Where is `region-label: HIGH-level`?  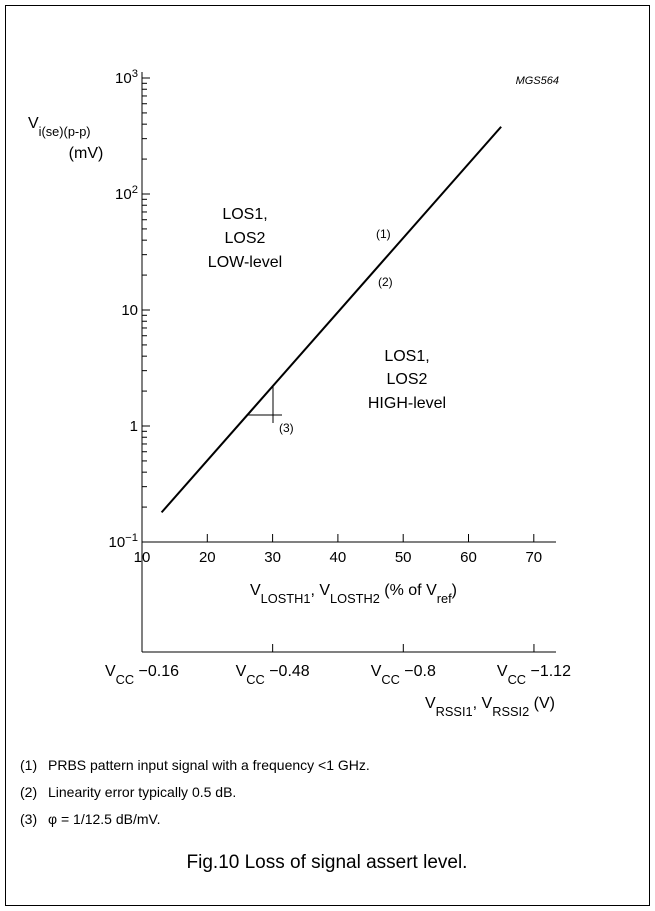
region-label: HIGH-level is located at coordinates (407, 403).